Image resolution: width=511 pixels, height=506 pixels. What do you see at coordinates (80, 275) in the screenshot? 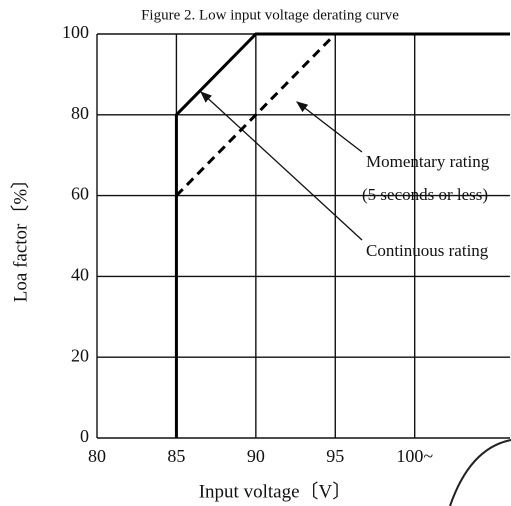
I see `y-tick-label: 40` at bounding box center [80, 275].